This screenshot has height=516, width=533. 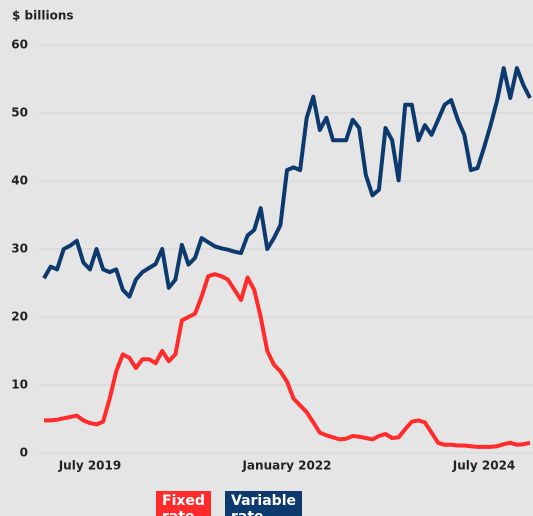 What do you see at coordinates (183, 503) in the screenshot?
I see `legend-entry: Fixed rate` at bounding box center [183, 503].